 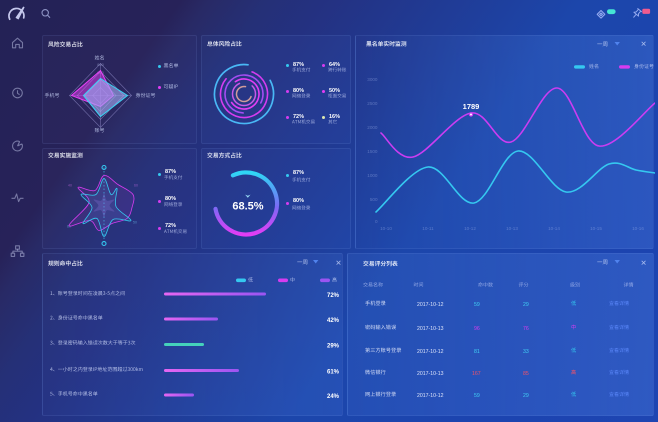 I want to click on svg-text: 10-15, so click(x=596, y=228).